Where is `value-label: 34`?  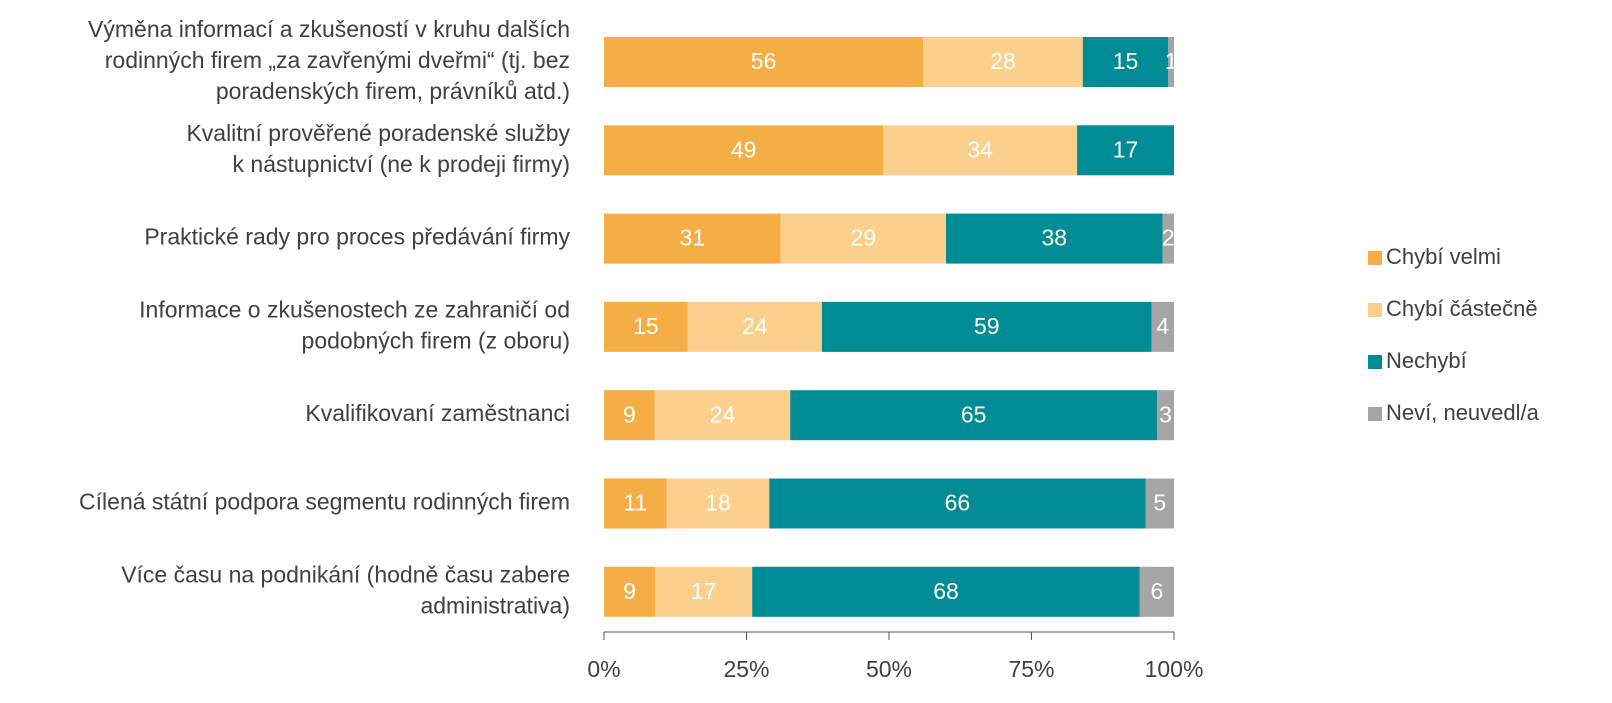
value-label: 34 is located at coordinates (980, 149).